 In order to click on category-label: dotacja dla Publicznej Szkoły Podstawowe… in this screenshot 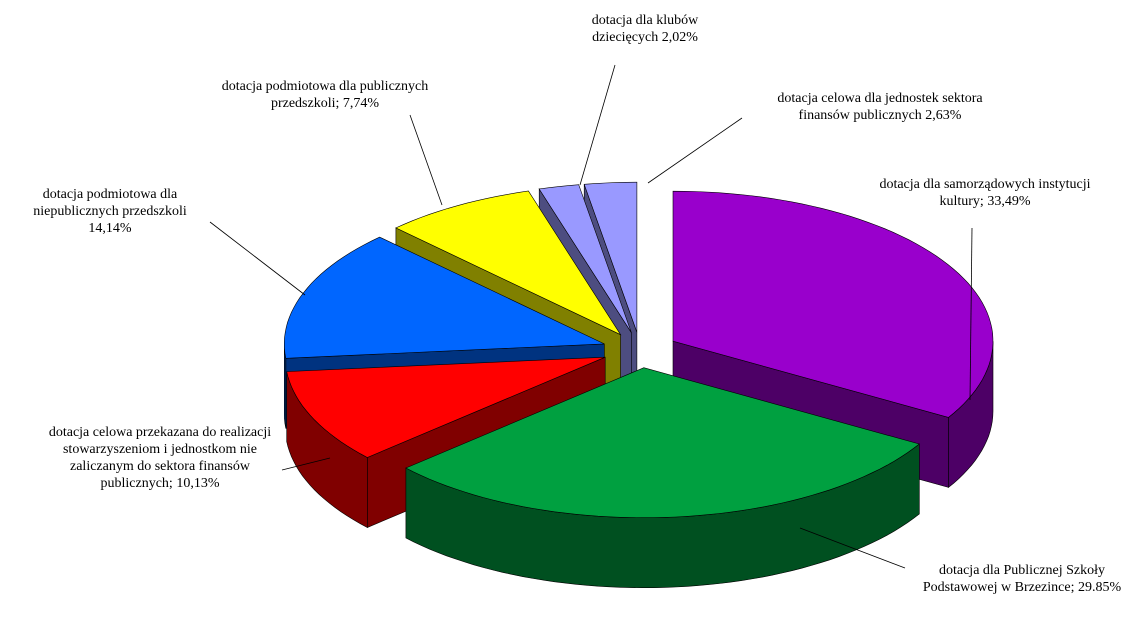, I will do `click(1013, 579)`.